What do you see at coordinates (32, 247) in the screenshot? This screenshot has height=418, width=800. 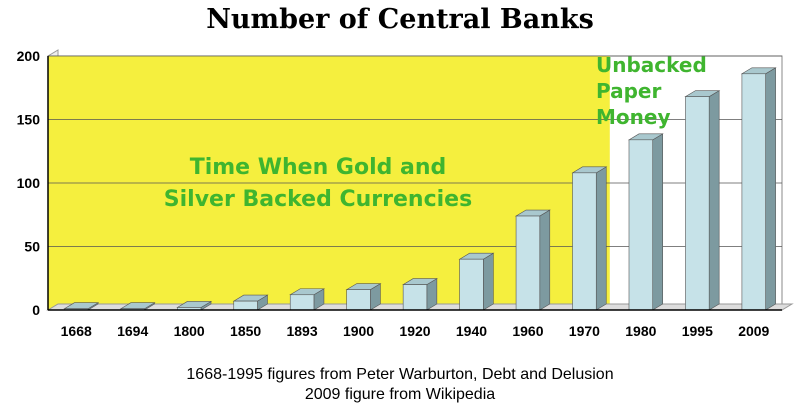 I see `y-tick-label: 50` at bounding box center [32, 247].